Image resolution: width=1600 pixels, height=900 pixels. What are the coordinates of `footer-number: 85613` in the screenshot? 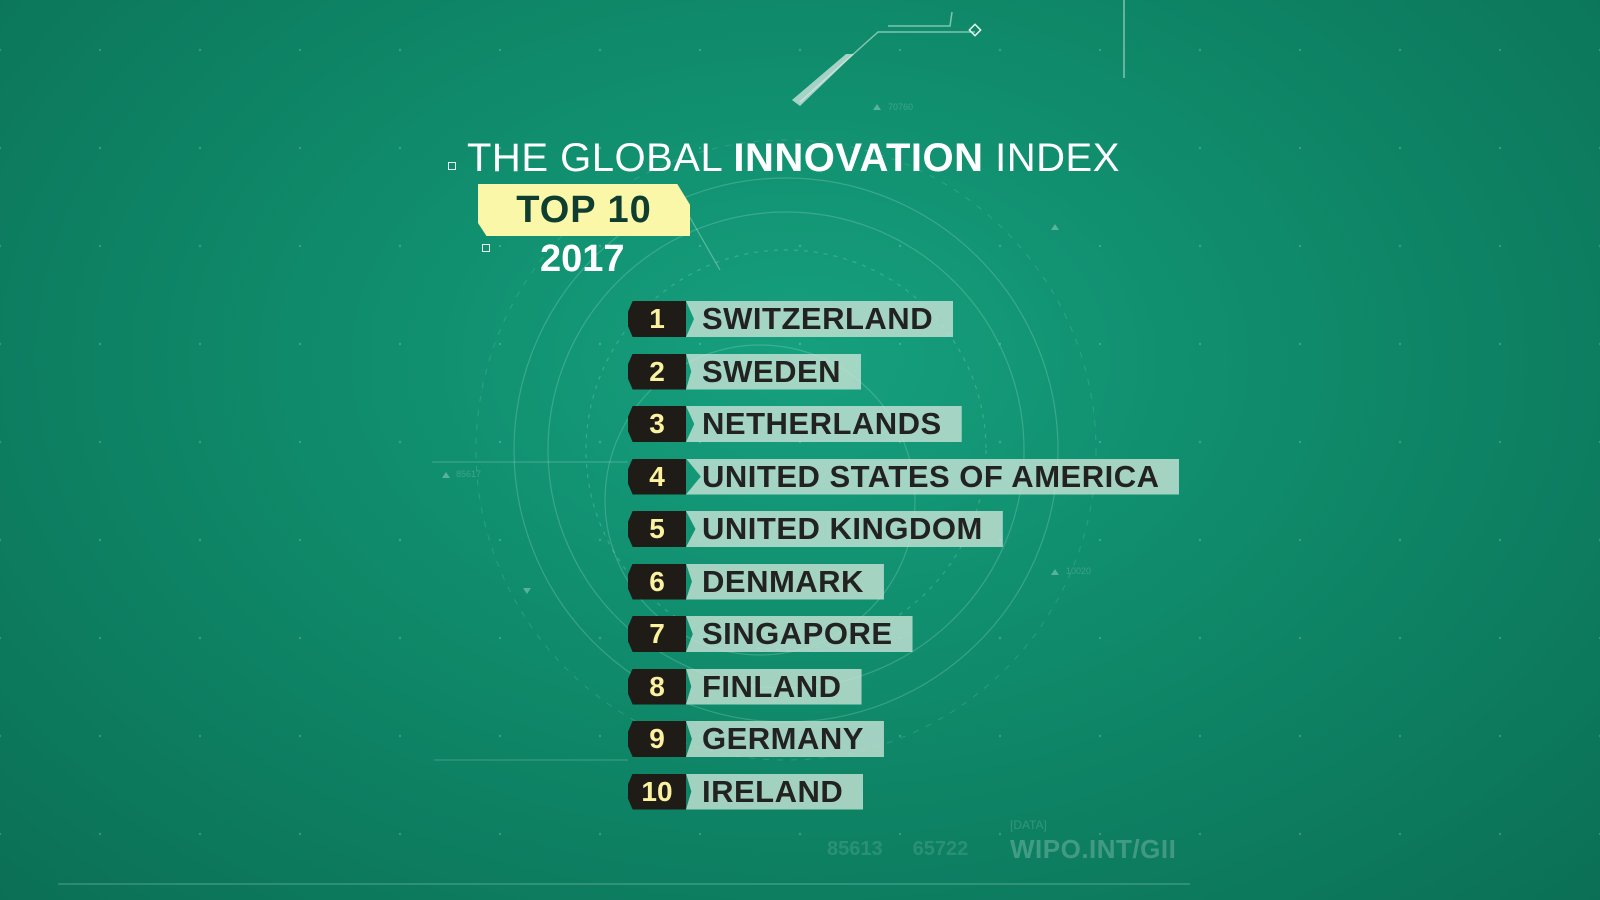 It's located at (855, 849).